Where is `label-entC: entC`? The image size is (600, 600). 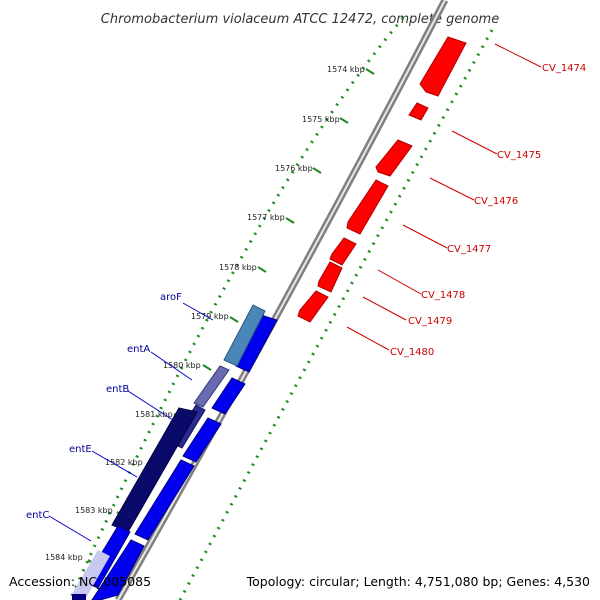
label-entC: entC is located at coordinates (37, 515).